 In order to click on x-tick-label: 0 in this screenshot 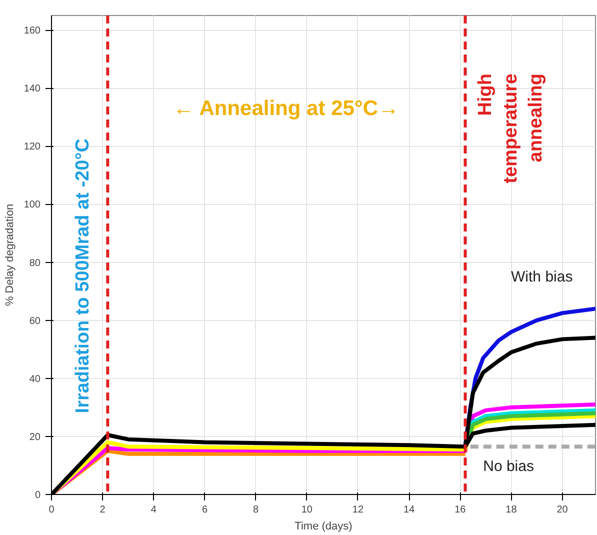, I will do `click(51, 510)`.